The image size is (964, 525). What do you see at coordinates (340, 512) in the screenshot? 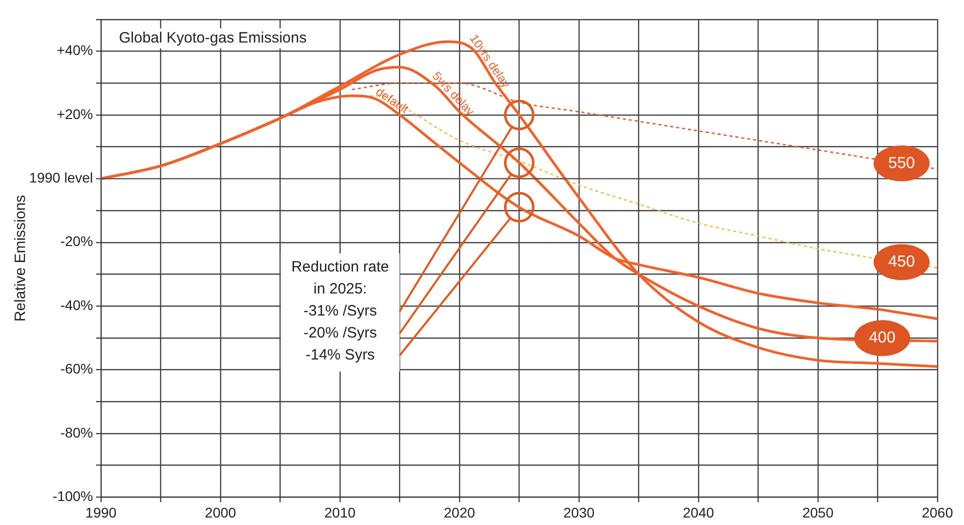
I see `x-tick-label: 2010` at bounding box center [340, 512].